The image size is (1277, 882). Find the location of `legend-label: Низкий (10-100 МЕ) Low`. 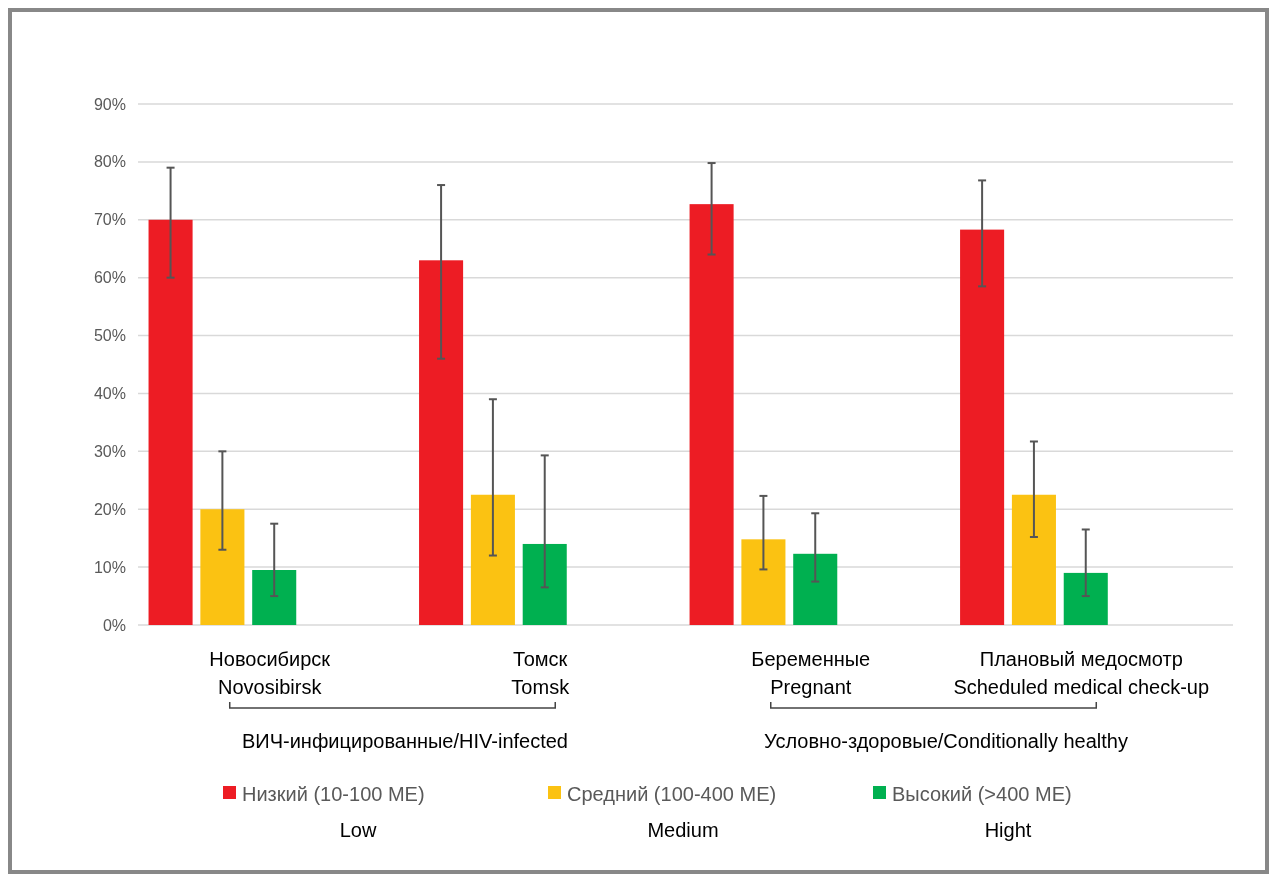

legend-label: Низкий (10-100 МЕ) Low is located at coordinates (333, 812).